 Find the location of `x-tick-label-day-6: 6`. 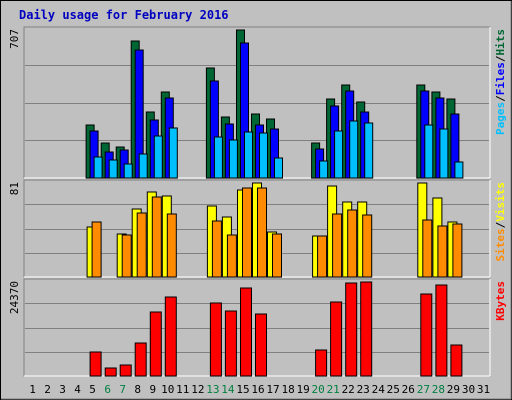

x-tick-label-day-6: 6 is located at coordinates (107, 389).